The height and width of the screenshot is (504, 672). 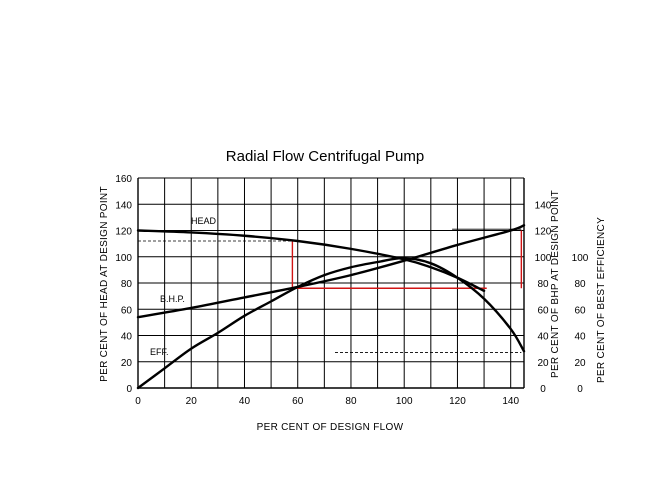 What do you see at coordinates (192, 401) in the screenshot?
I see `x-tick-20: 20` at bounding box center [192, 401].